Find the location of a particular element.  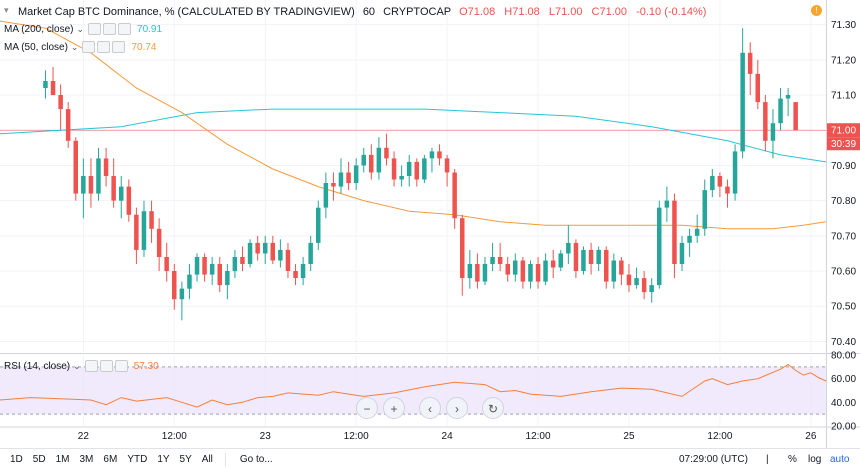

rsi-tick-label: 20.00 is located at coordinates (843, 427).